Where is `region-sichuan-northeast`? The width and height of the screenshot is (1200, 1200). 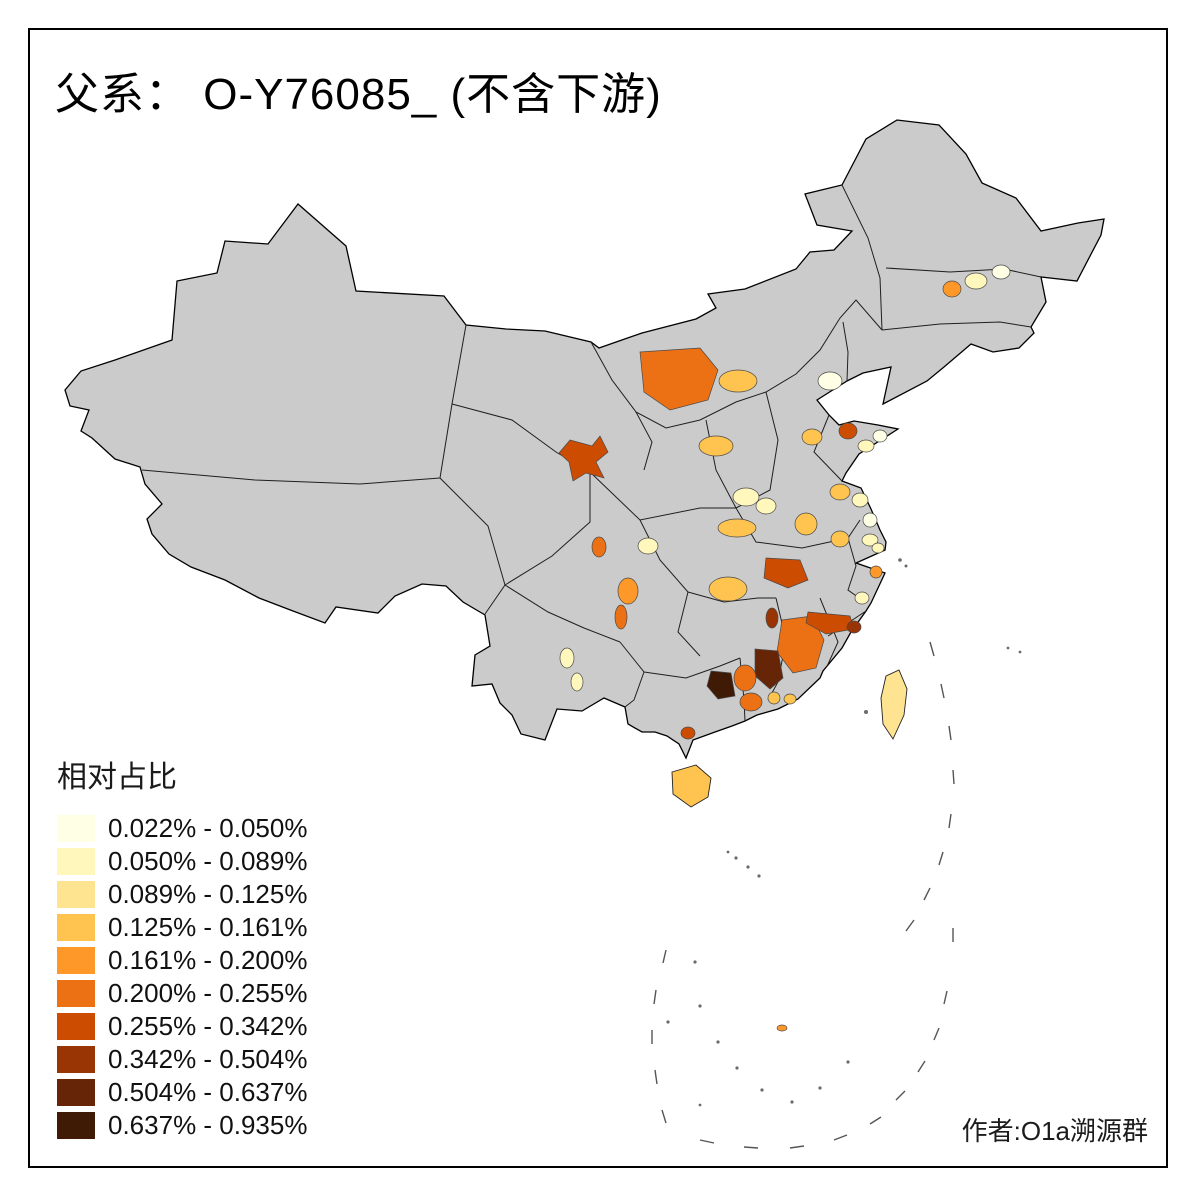 region-sichuan-northeast is located at coordinates (648, 546).